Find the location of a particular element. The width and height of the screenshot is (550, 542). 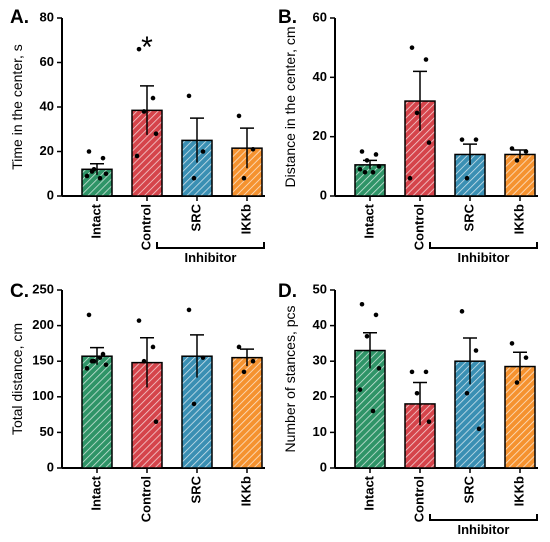

y-tick-label: 10 is located at coordinates (320, 431).